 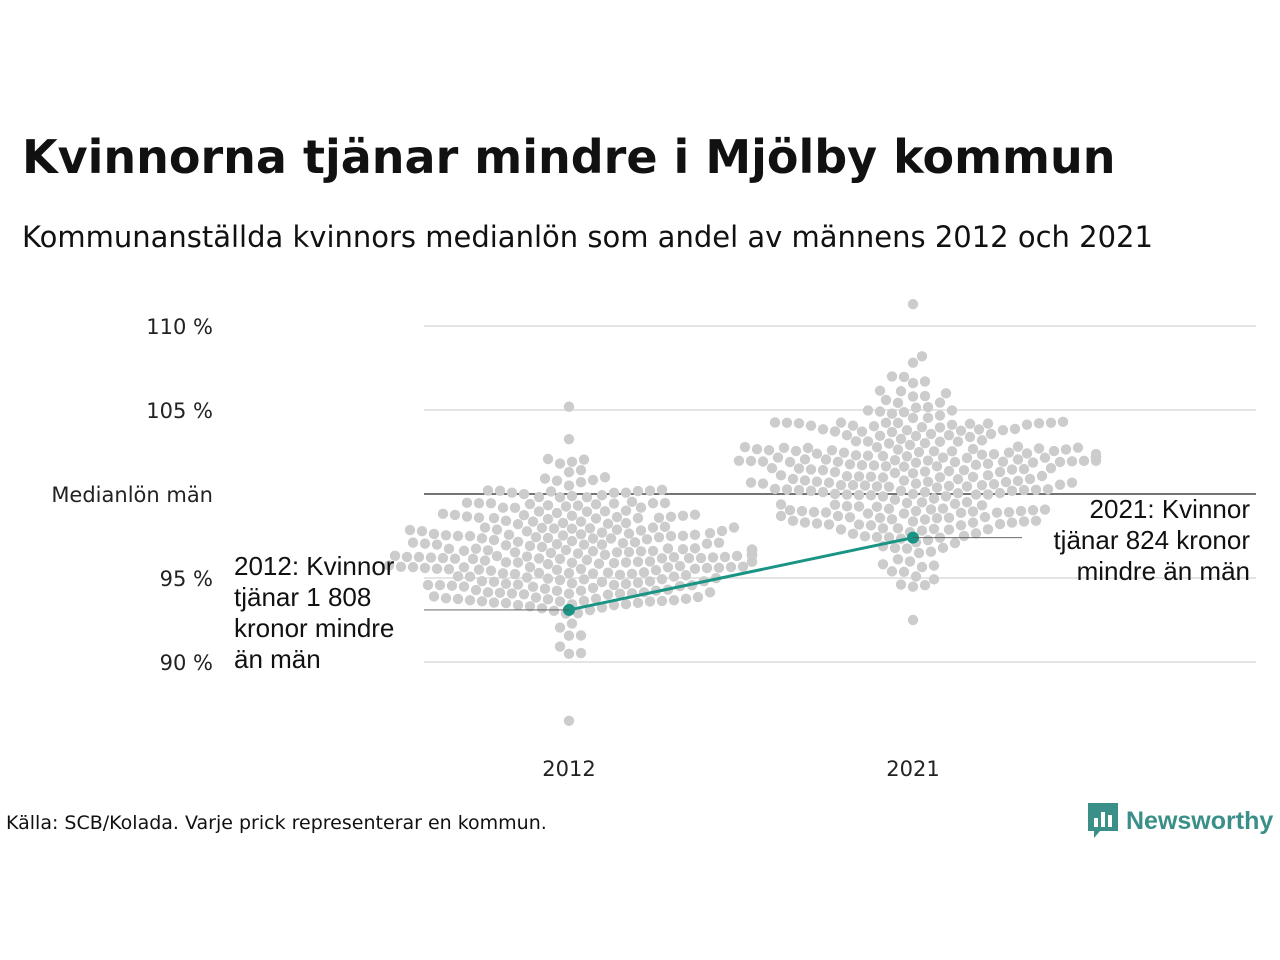 I want to click on y-tick-label: 95 %, so click(x=186, y=579).